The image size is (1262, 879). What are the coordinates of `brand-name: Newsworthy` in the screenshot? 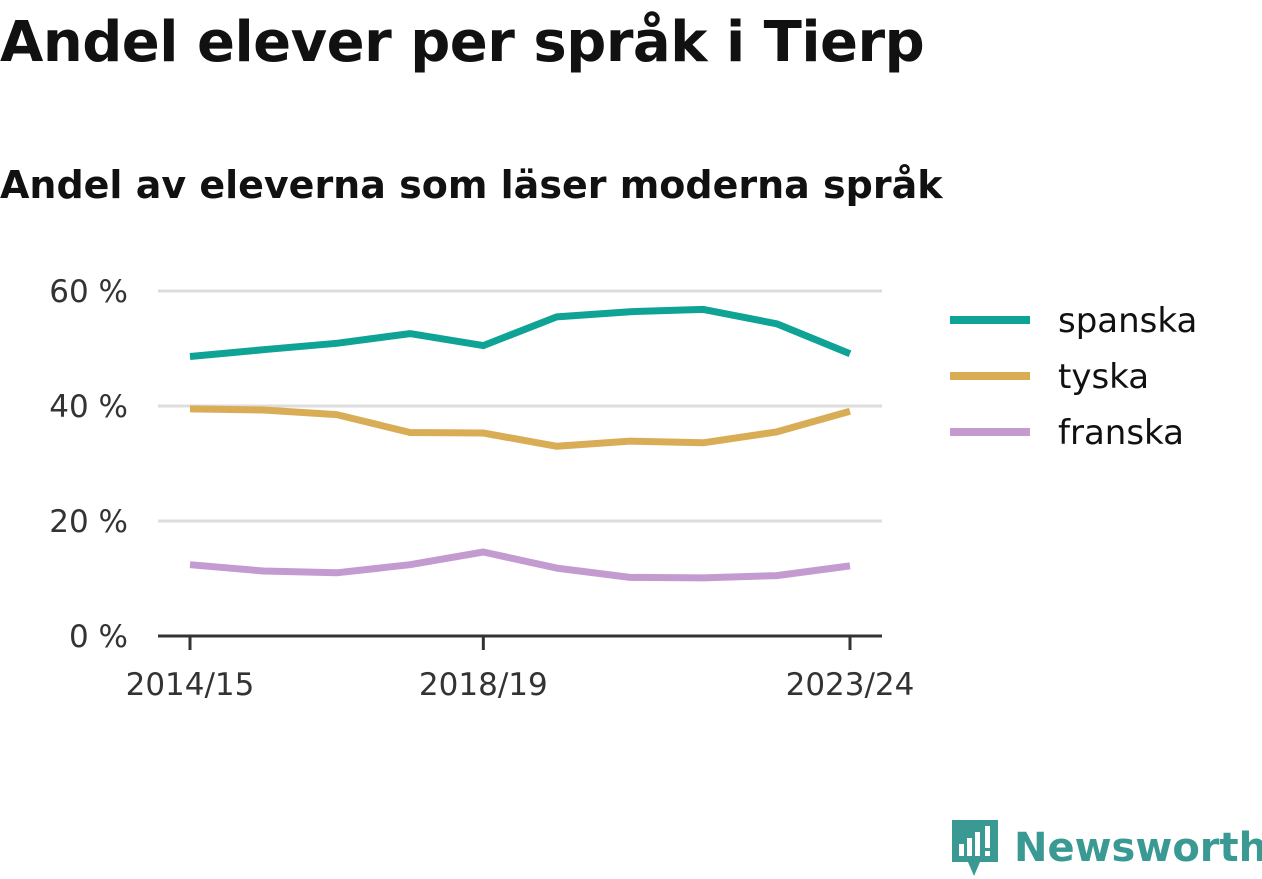 It's located at (1138, 848).